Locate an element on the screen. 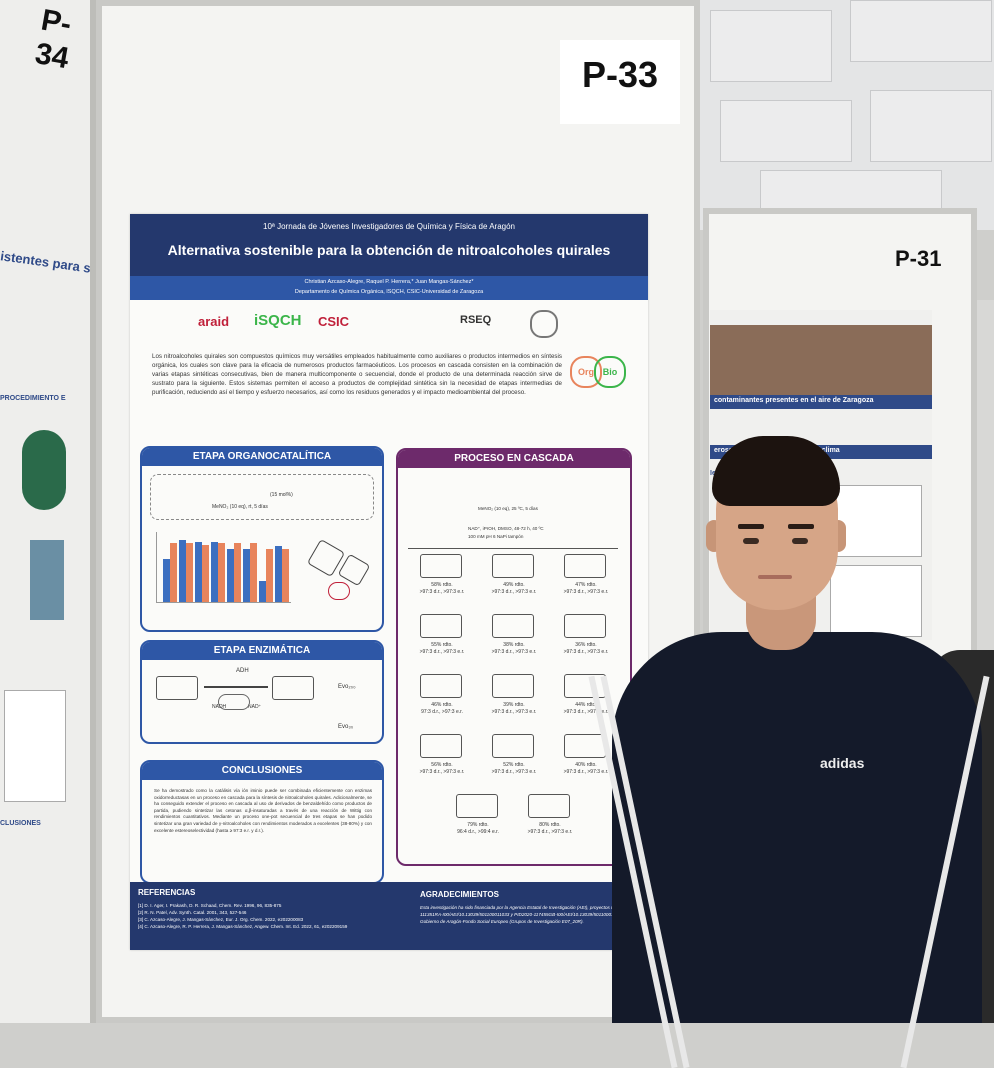 The image size is (994, 1068). logo-isqch: iSQCH is located at coordinates (278, 320).